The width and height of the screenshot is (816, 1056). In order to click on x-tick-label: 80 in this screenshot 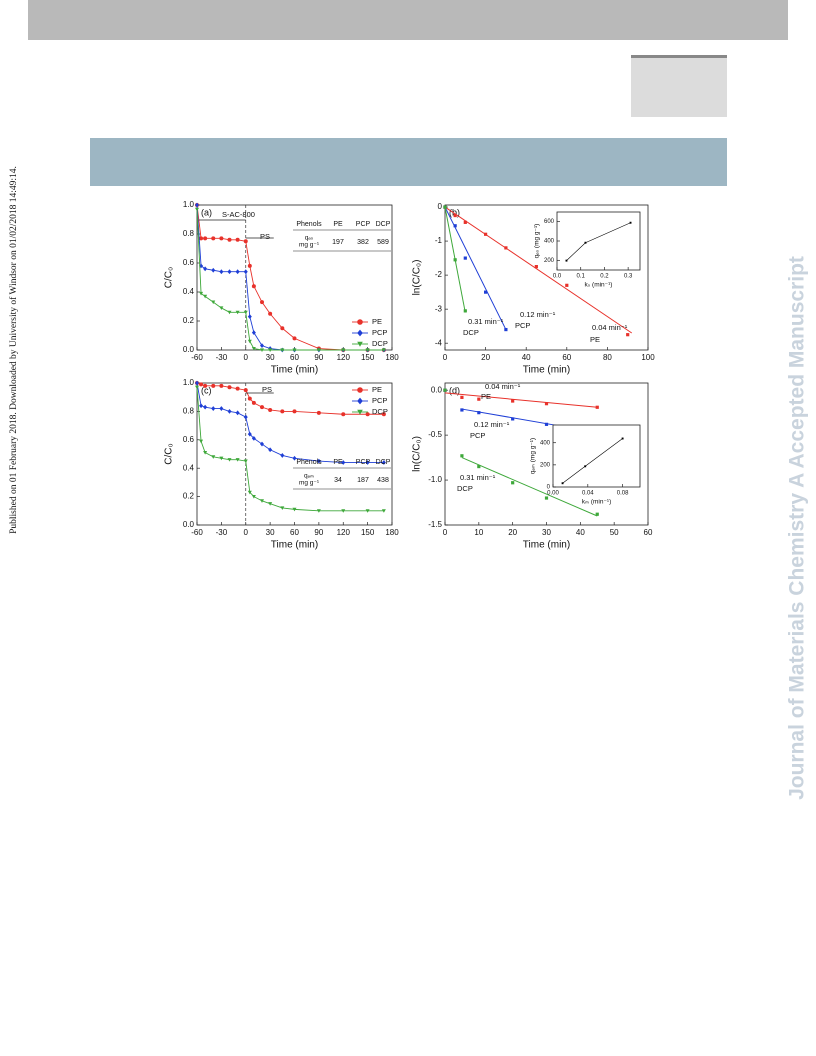, I will do `click(607, 357)`.